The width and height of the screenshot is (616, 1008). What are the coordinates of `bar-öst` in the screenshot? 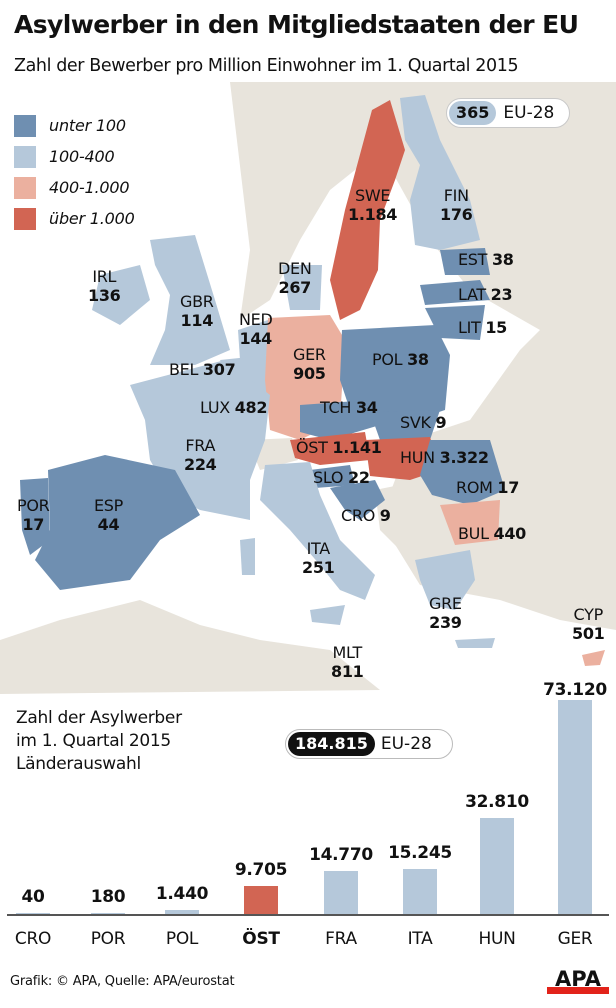 It's located at (261, 900).